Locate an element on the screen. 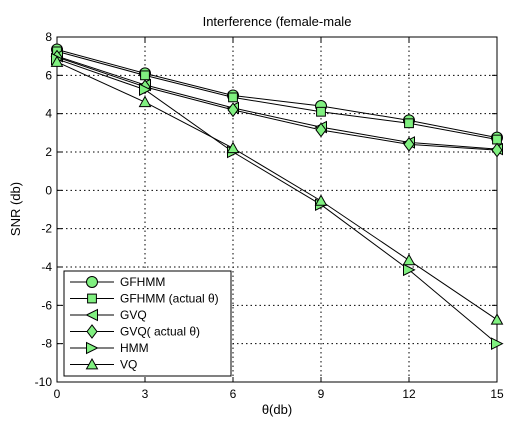 Image resolution: width=506 pixels, height=434 pixels. y-tick-label: -10 is located at coordinates (44, 382).